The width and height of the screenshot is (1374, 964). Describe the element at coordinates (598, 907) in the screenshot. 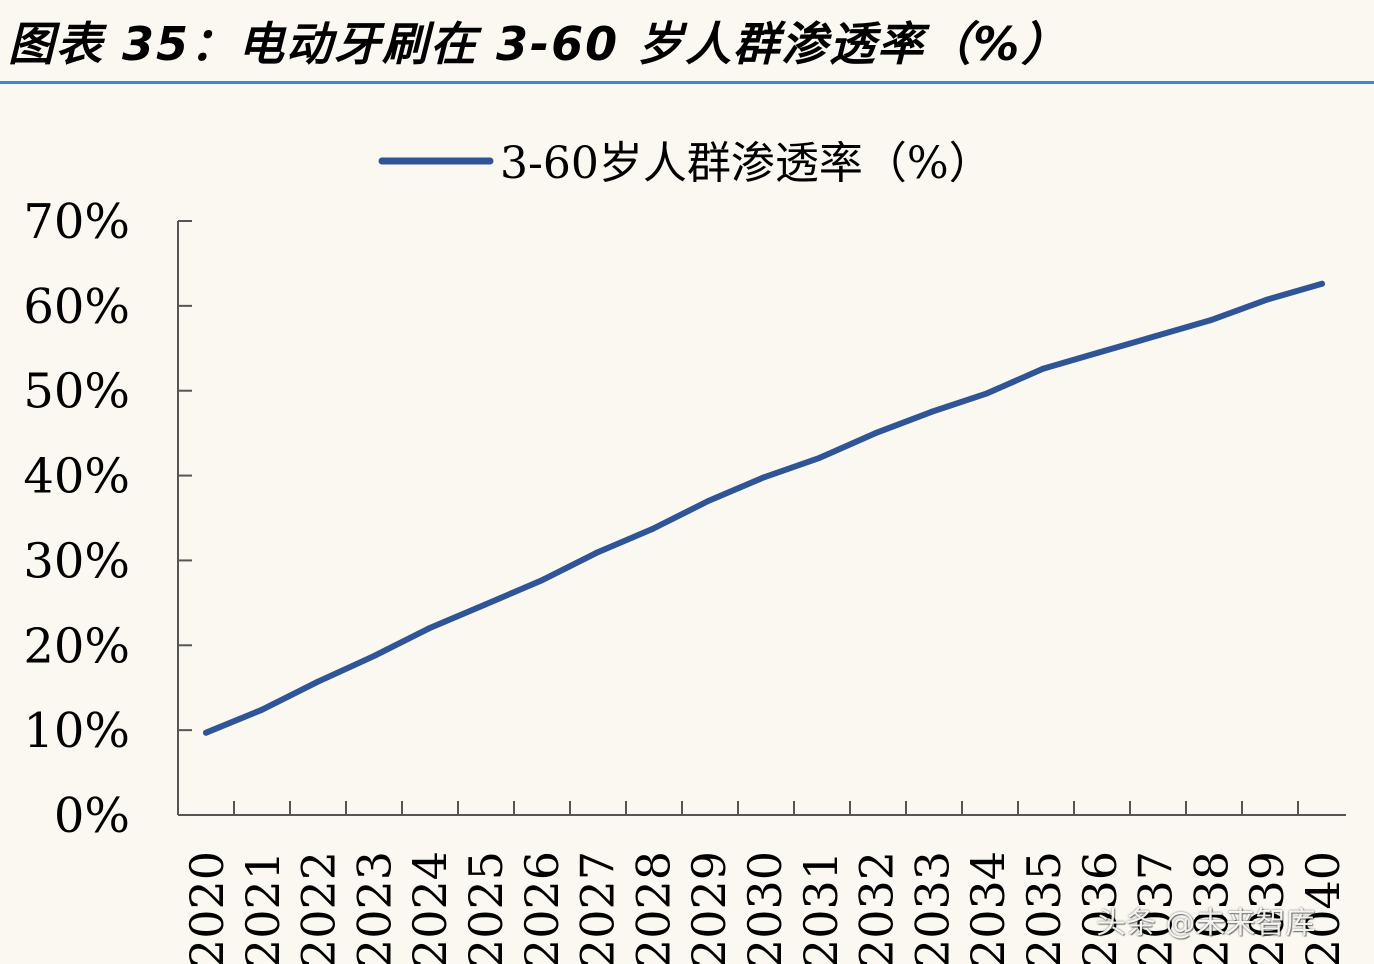

I see `x-tick-label: 2027` at that location.